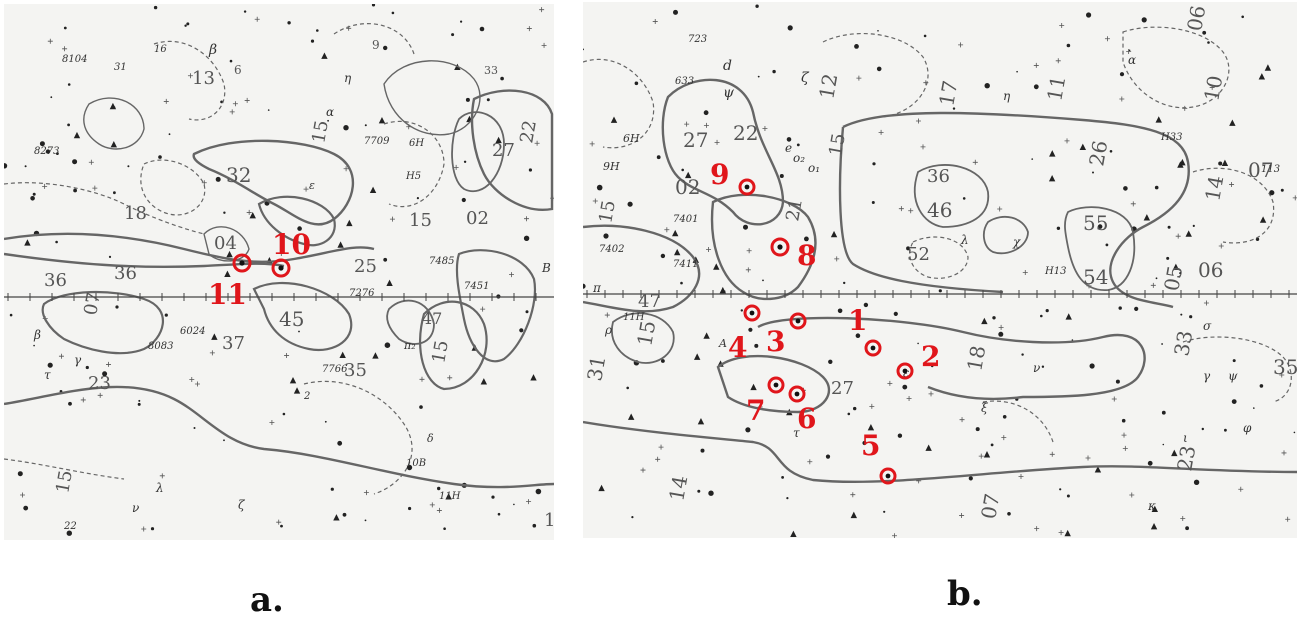 This screenshot has width=1301, height=627. Describe the element at coordinates (727, 66) in the screenshot. I see `star-label: d` at that location.